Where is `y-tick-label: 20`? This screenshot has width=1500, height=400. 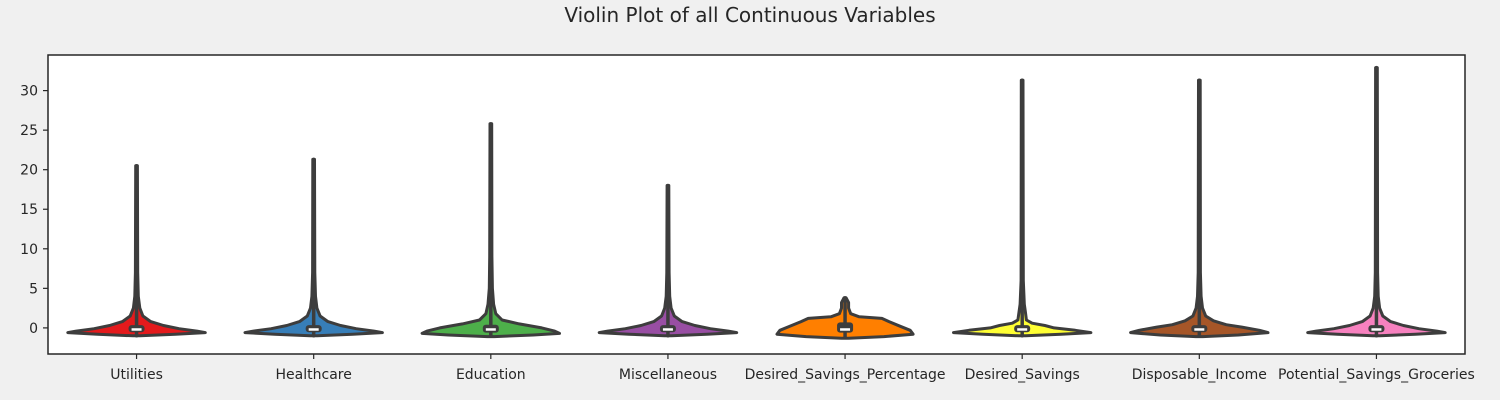
y-tick-label: 20 is located at coordinates (29, 171).